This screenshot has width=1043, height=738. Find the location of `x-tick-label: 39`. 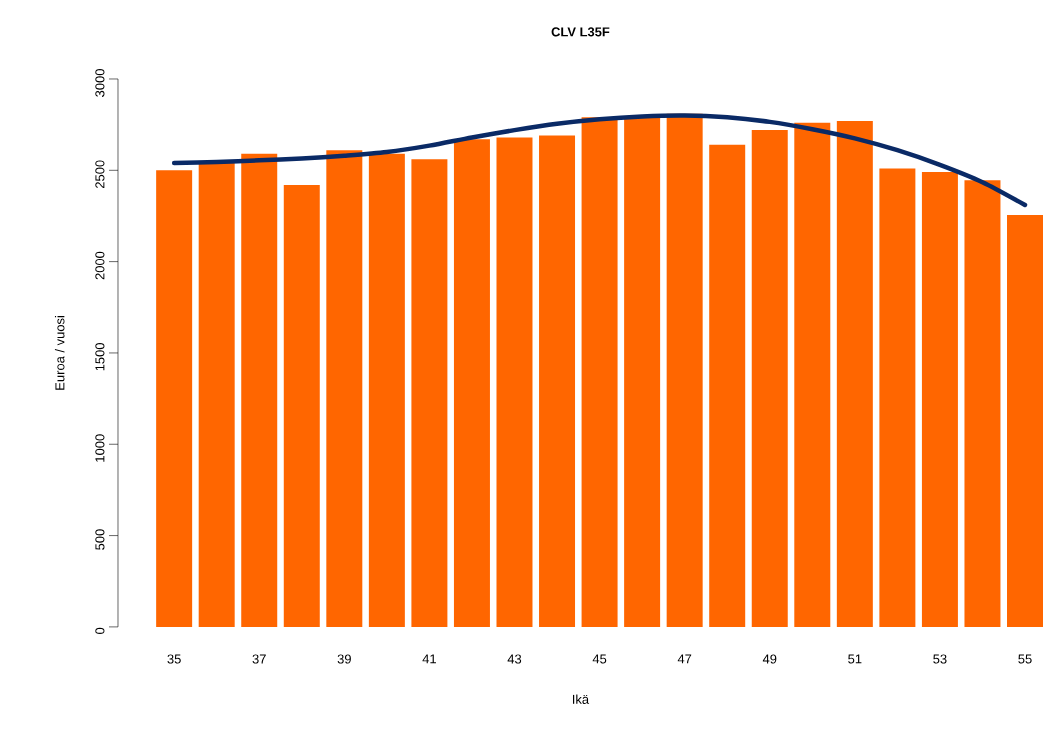

x-tick-label: 39 is located at coordinates (344, 659).